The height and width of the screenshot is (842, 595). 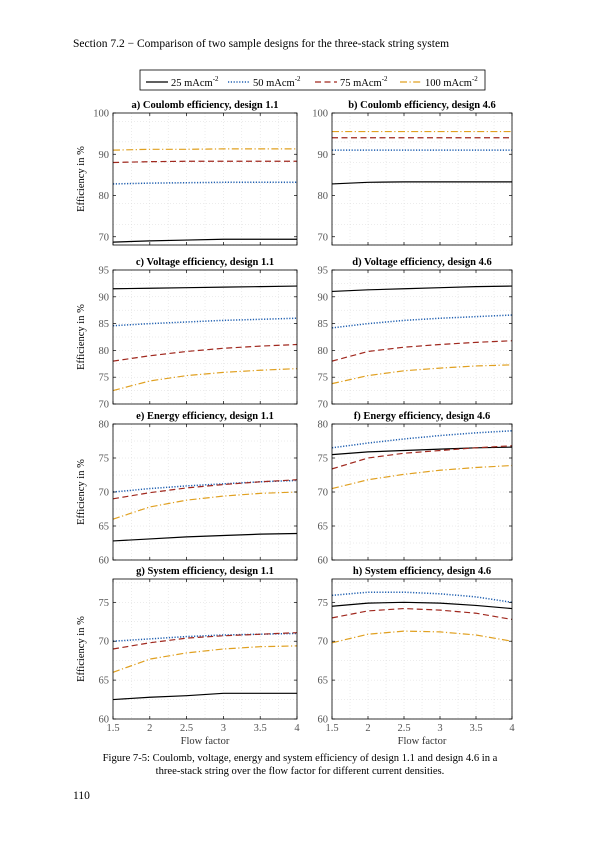 I want to click on page-number: 110, so click(x=81, y=796).